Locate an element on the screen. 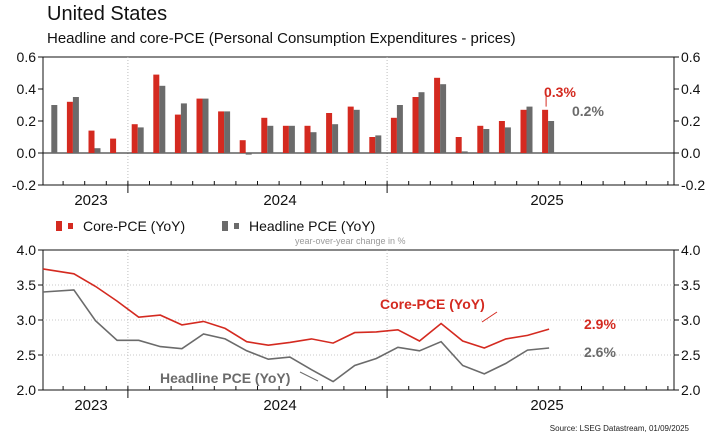 The width and height of the screenshot is (719, 436). legend-core-swatch is located at coordinates (59, 226).